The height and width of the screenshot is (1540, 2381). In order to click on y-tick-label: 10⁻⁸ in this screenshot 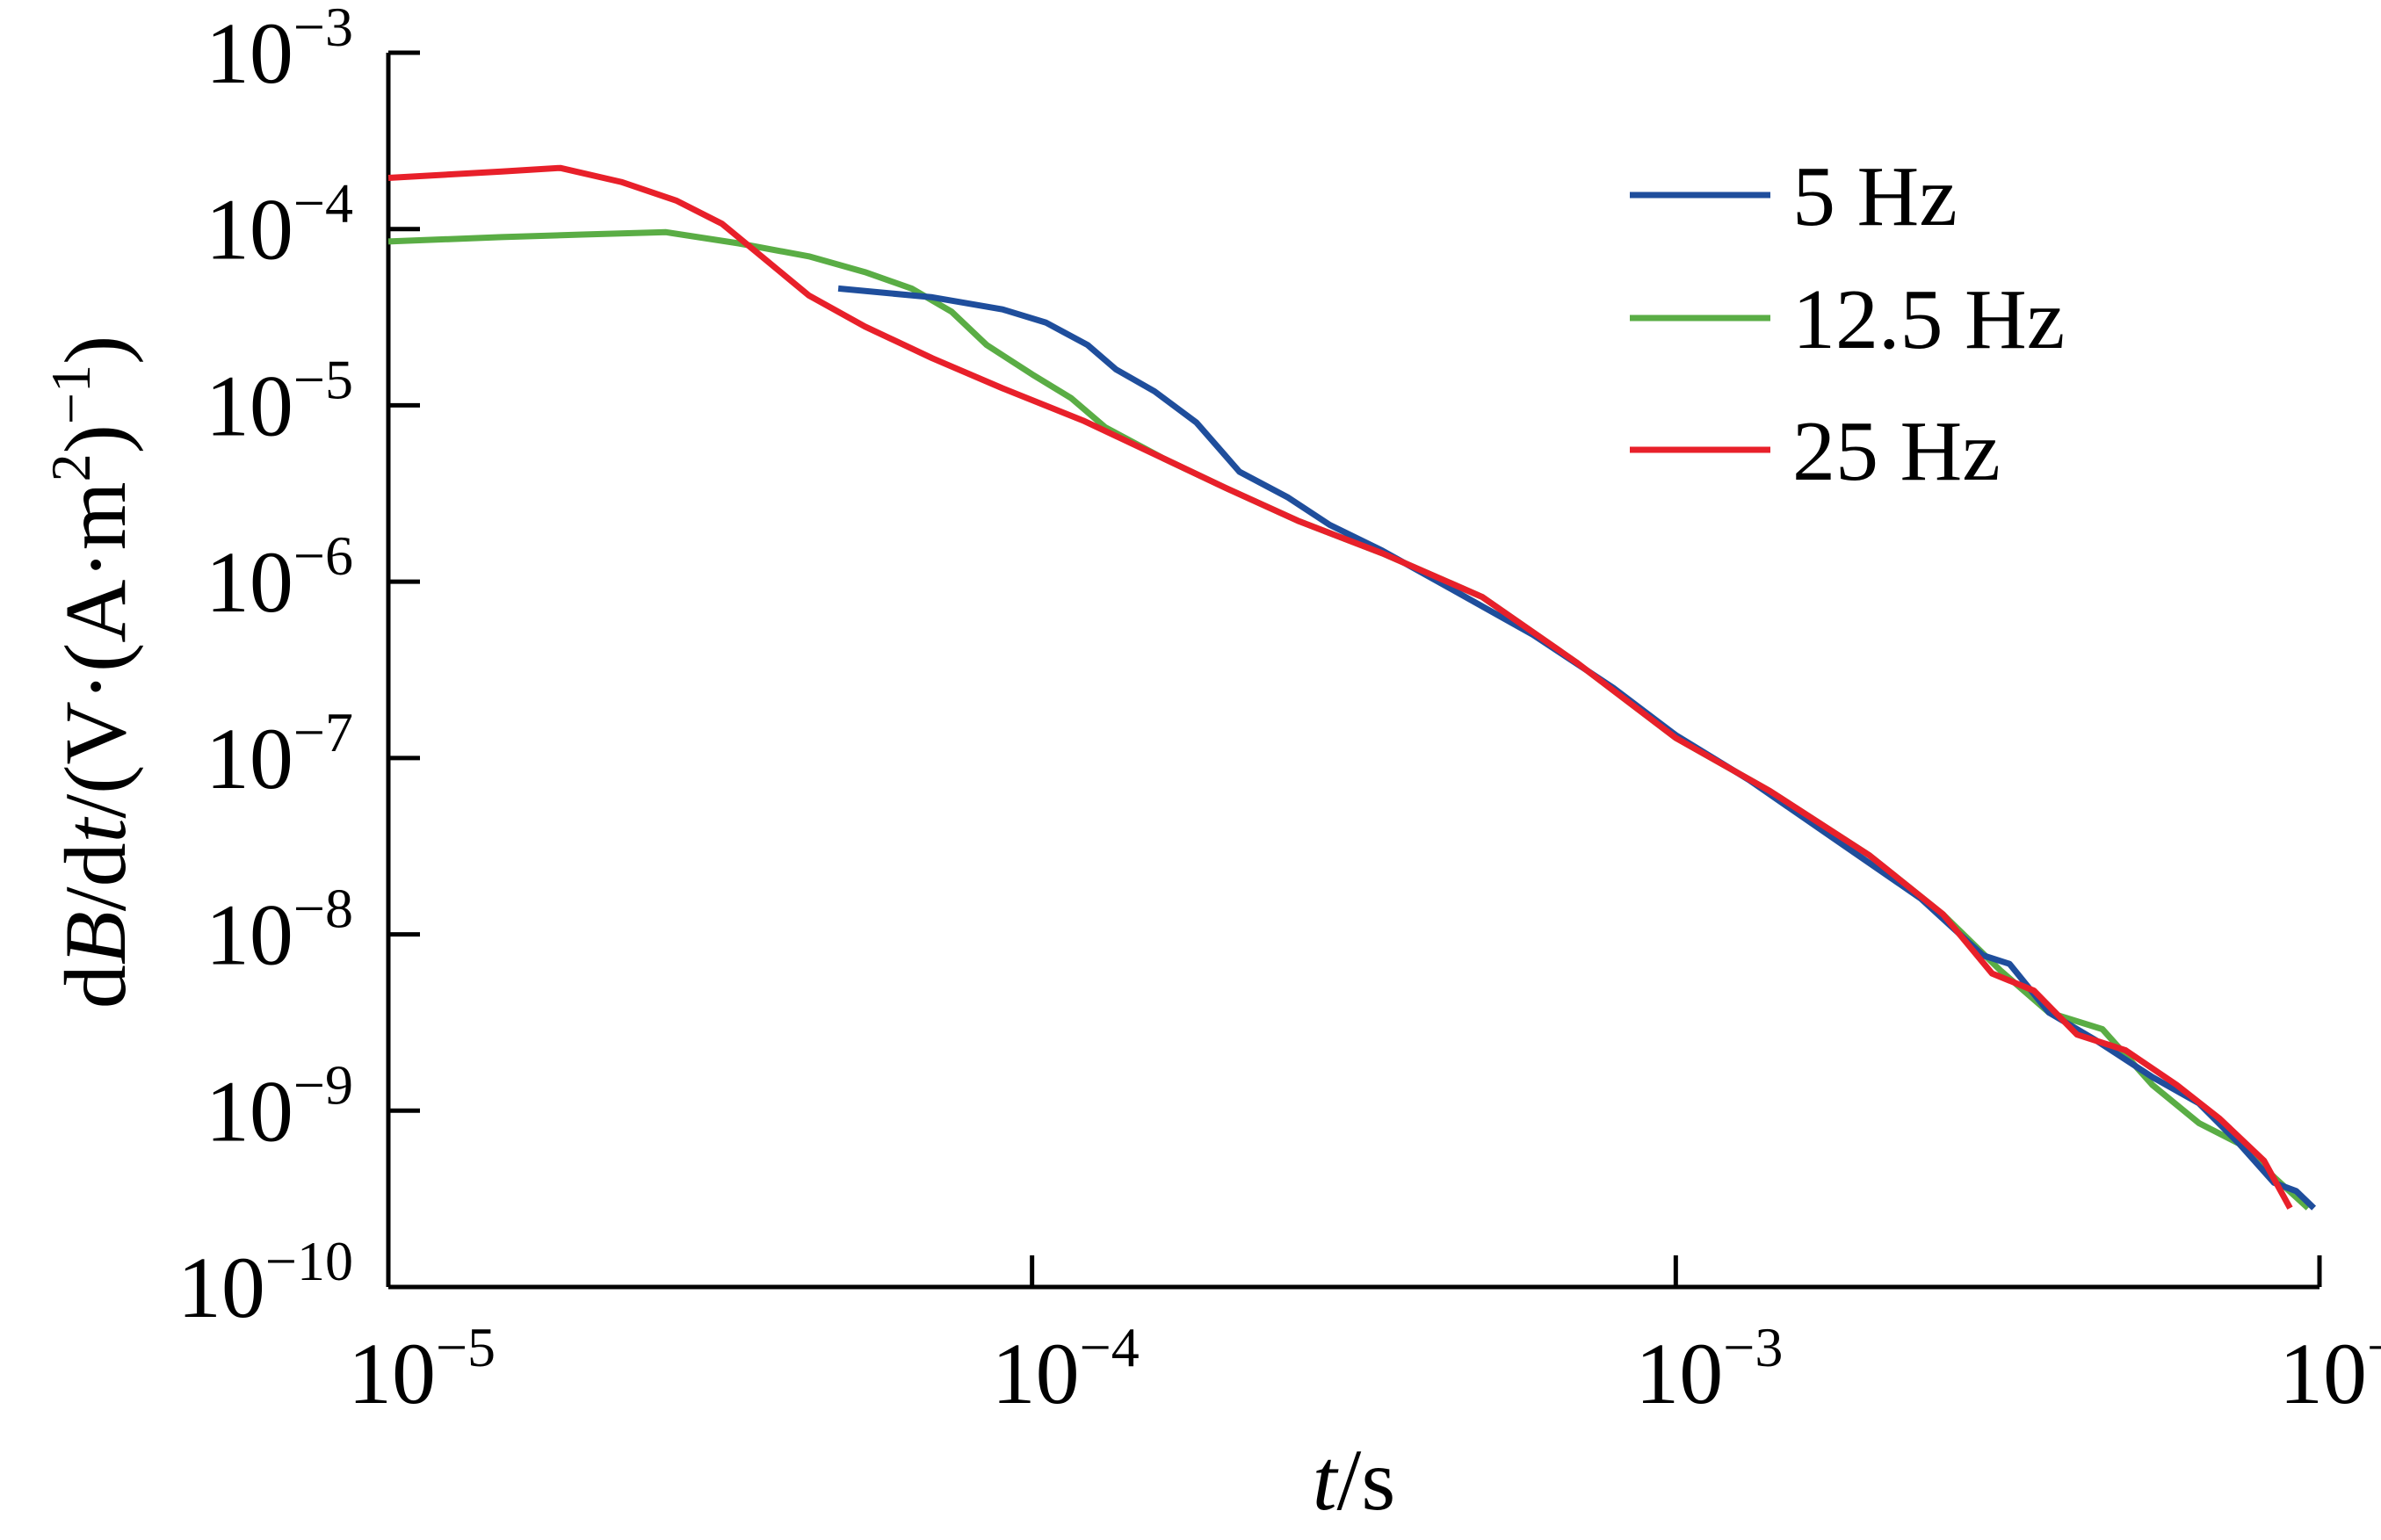, I will do `click(279, 931)`.